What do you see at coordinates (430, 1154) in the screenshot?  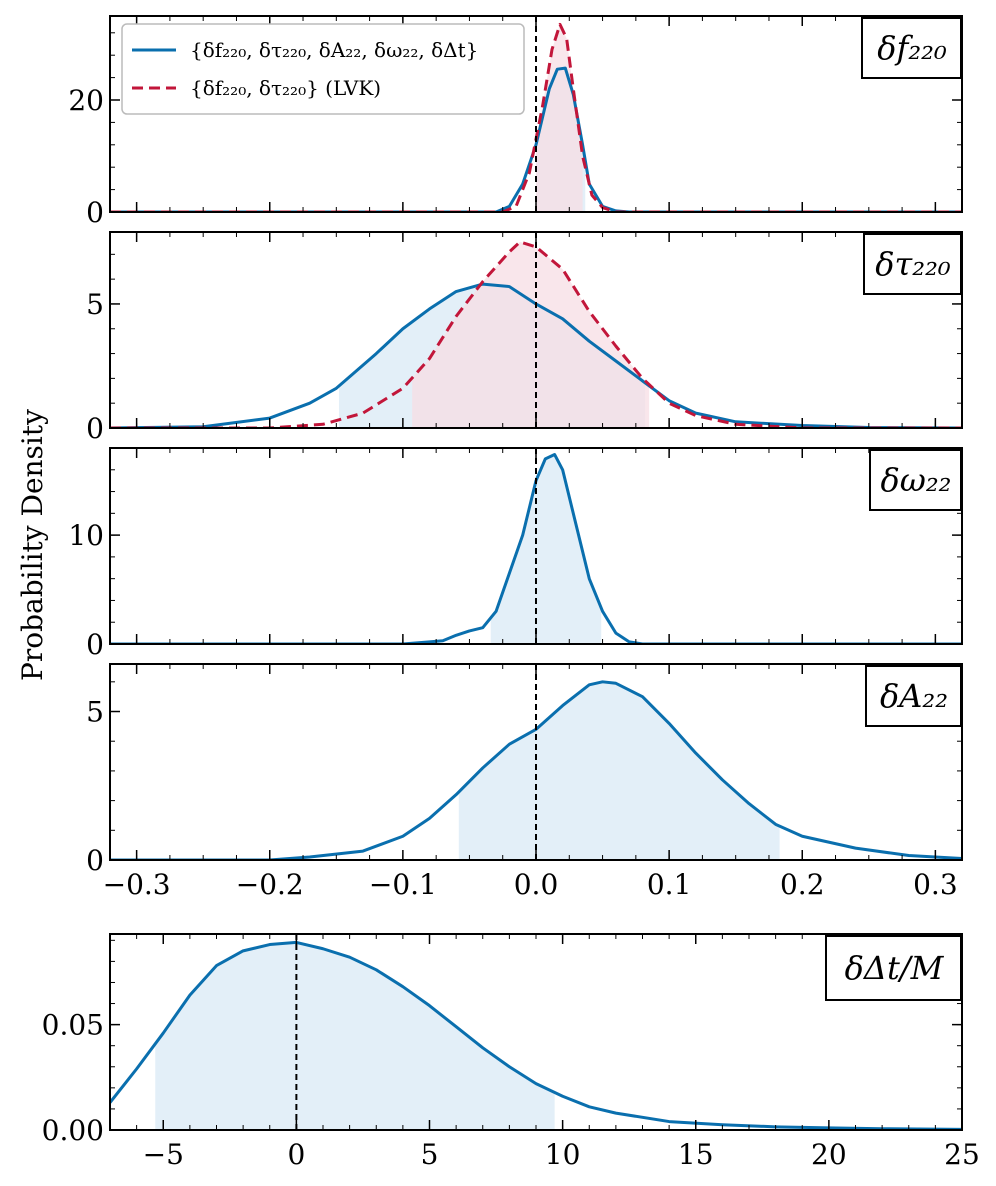 I see `x-tick-label: 5` at bounding box center [430, 1154].